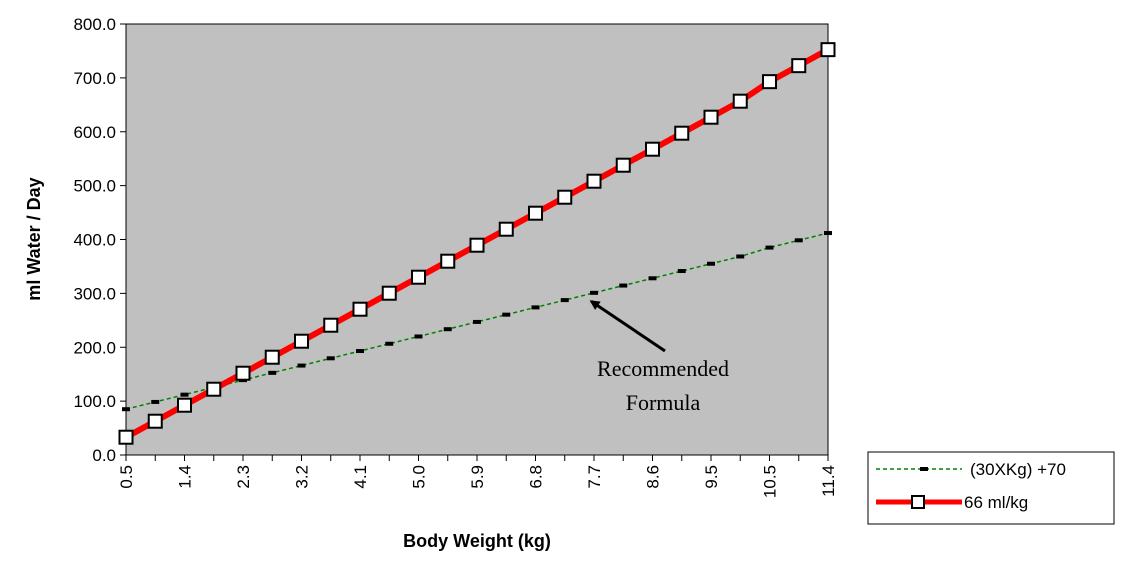  Describe the element at coordinates (94, 293) in the screenshot. I see `y-tick-label: 300.0` at that location.